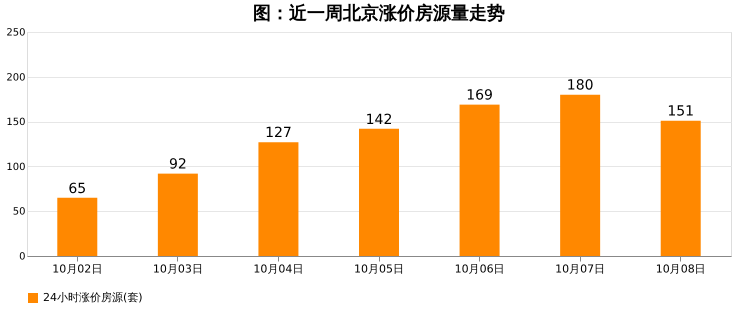 This screenshot has width=740, height=312. Describe the element at coordinates (379, 269) in the screenshot. I see `x-tick-label: 10月05日` at that location.